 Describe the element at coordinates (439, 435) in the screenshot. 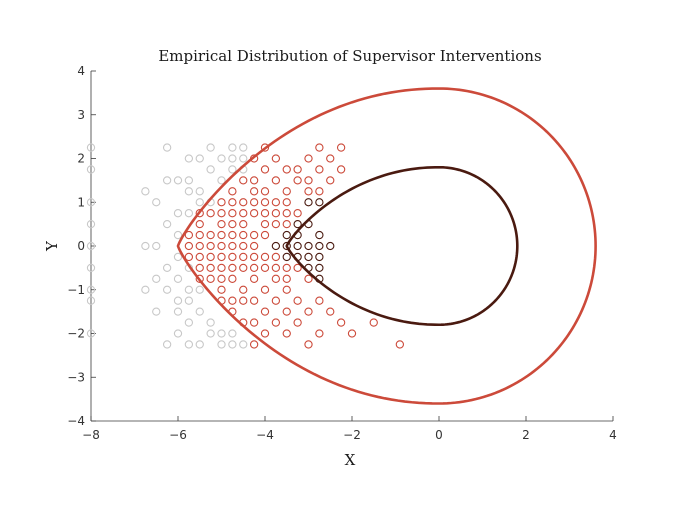

I see `x-tick-label: 0` at that location.